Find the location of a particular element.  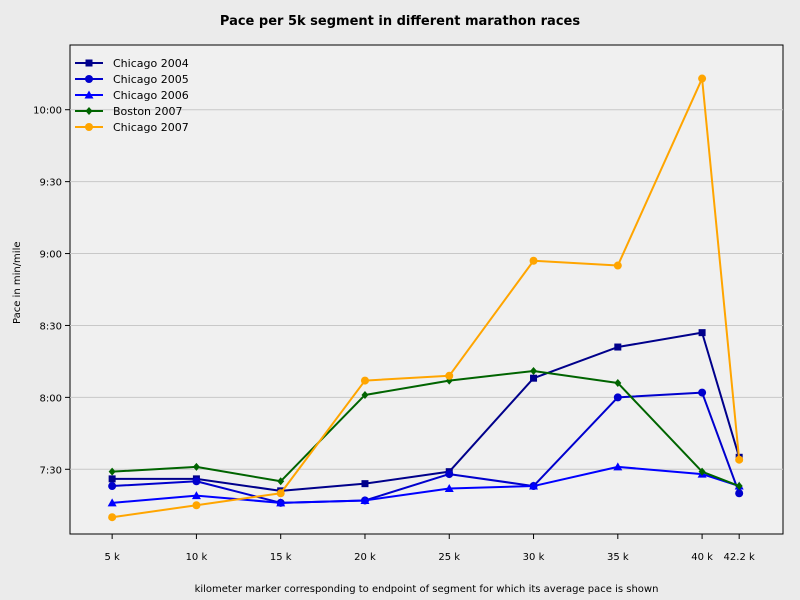

legend-entry: Chicago 2004 is located at coordinates (132, 63).